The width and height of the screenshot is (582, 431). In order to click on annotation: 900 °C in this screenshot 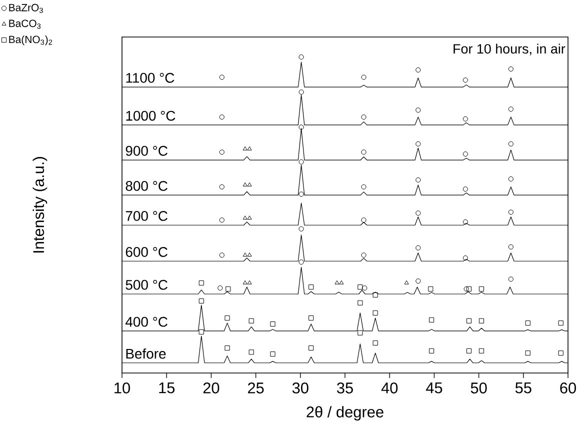, I will do `click(147, 151)`.